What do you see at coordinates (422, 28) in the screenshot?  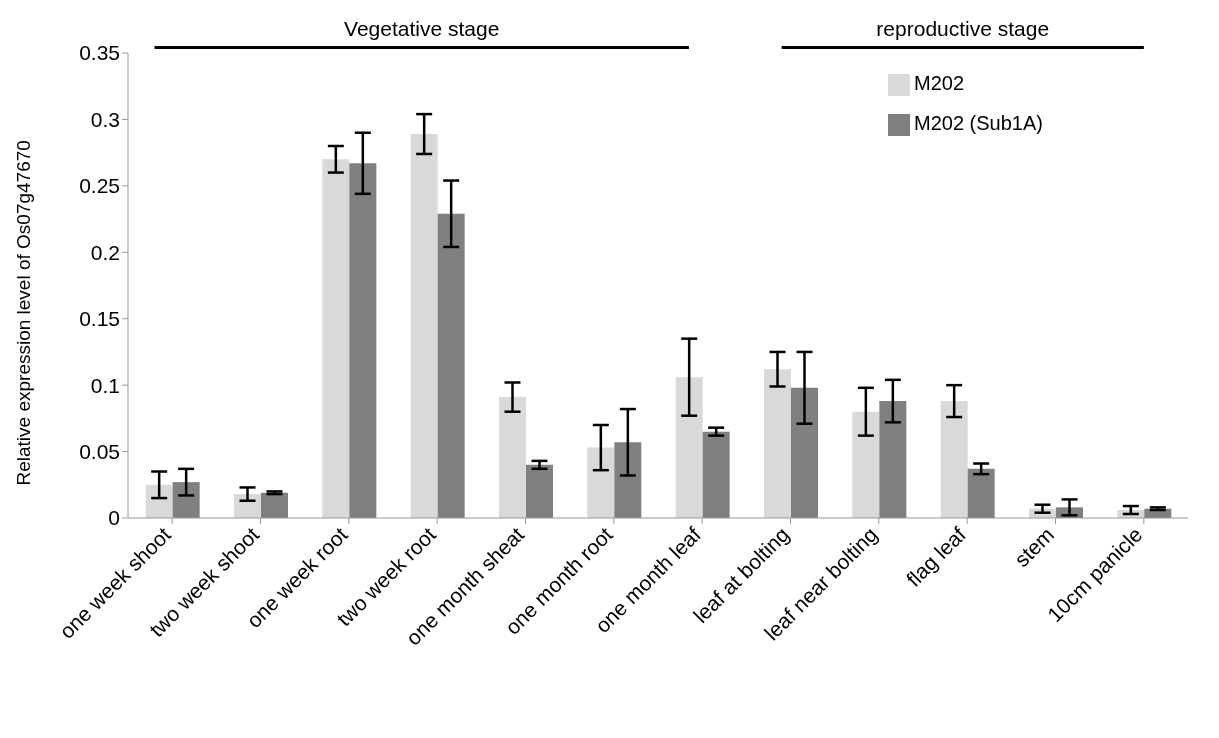 I see `text: Vegetative stage` at bounding box center [422, 28].